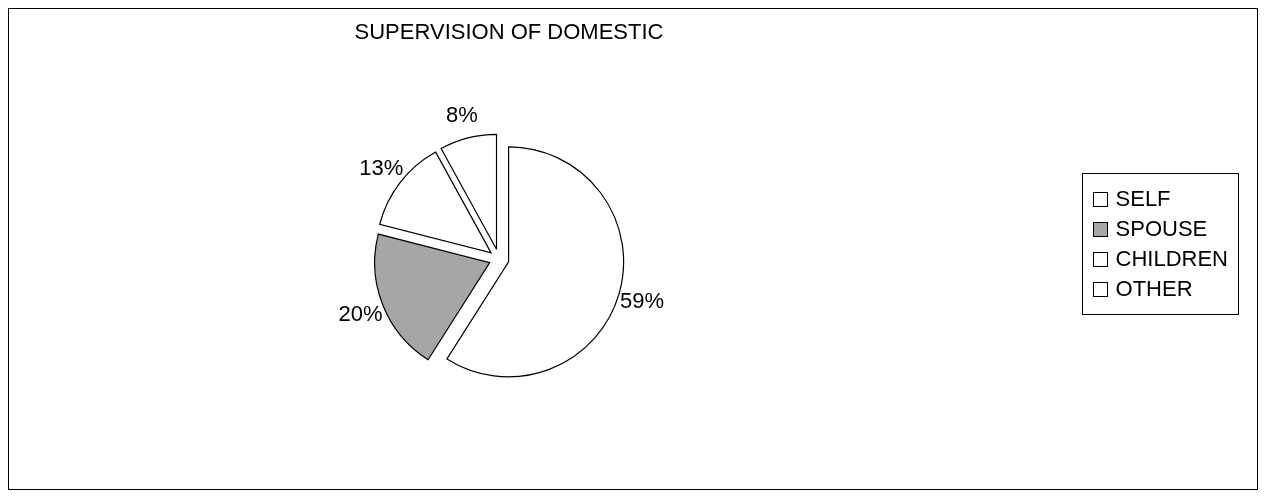 The height and width of the screenshot is (500, 1267). I want to click on legend-label: SPOUSE, so click(1161, 229).